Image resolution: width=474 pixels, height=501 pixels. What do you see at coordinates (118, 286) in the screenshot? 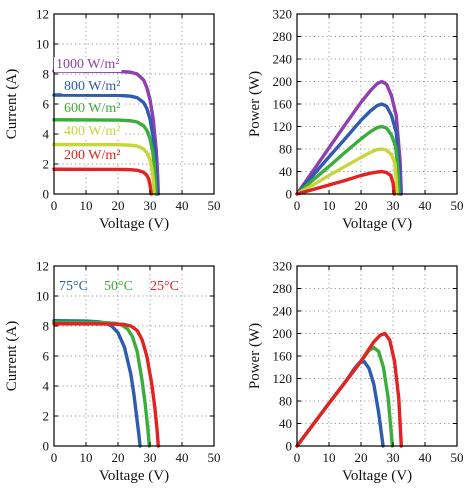
I see `series-annotation: 50°C` at bounding box center [118, 286].